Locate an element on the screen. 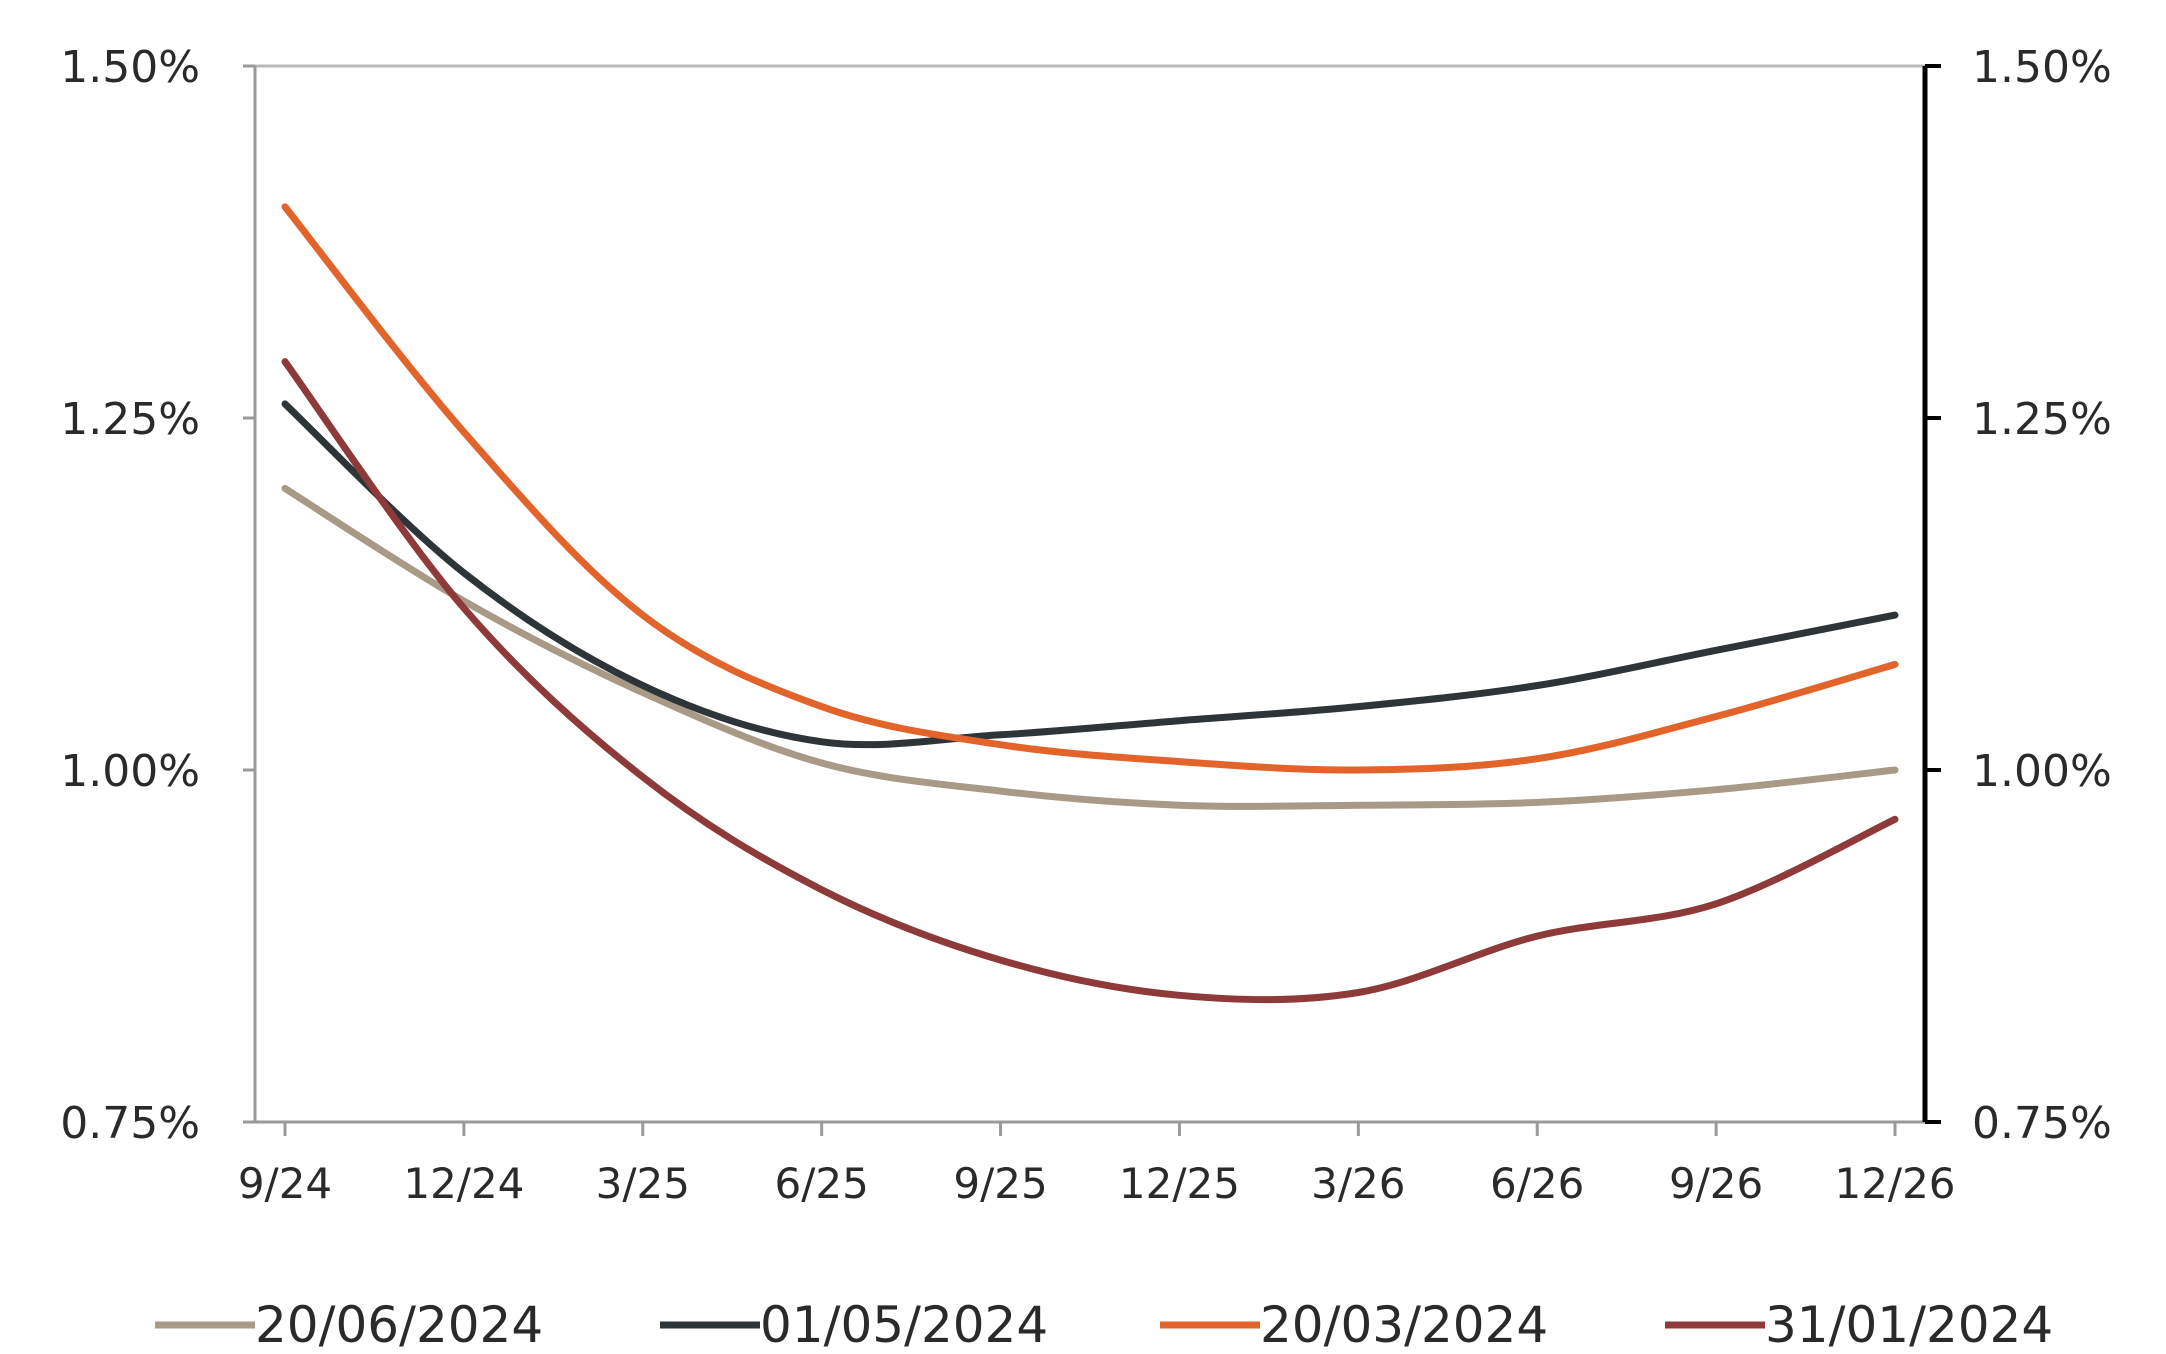 Image resolution: width=2166 pixels, height=1354 pixels. x-tick-label: 9/24 is located at coordinates (285, 1183).